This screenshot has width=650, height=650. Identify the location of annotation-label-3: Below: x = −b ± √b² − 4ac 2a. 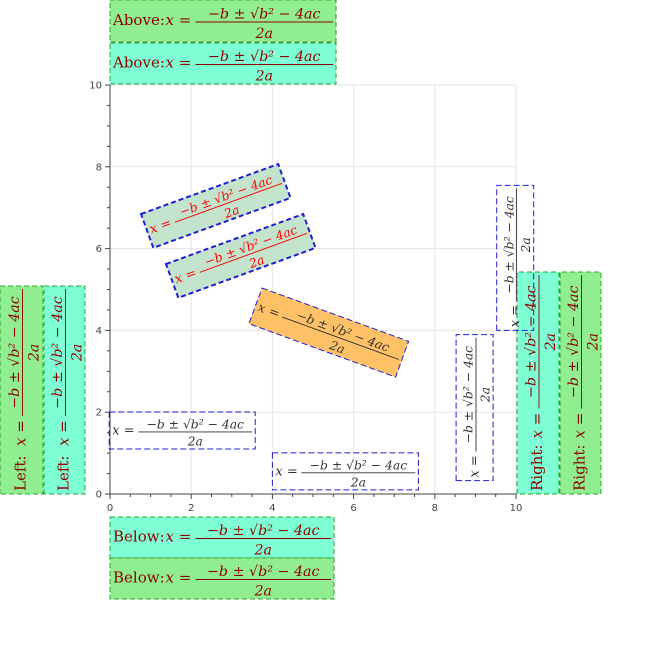
(222, 578).